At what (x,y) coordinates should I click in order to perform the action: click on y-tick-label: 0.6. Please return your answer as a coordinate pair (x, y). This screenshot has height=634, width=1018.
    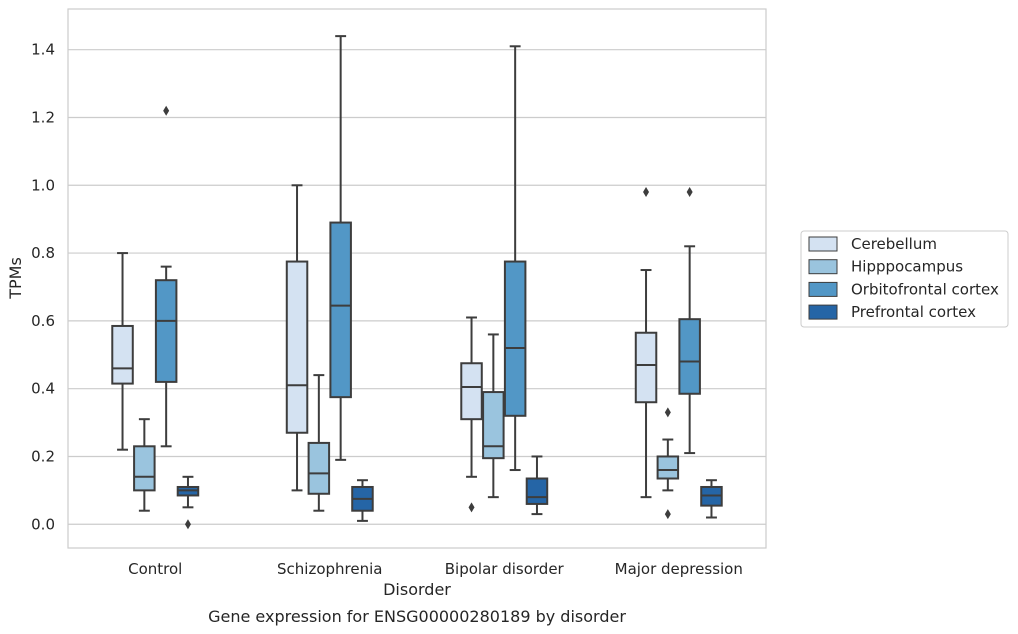
    Looking at the image, I should click on (43, 321).